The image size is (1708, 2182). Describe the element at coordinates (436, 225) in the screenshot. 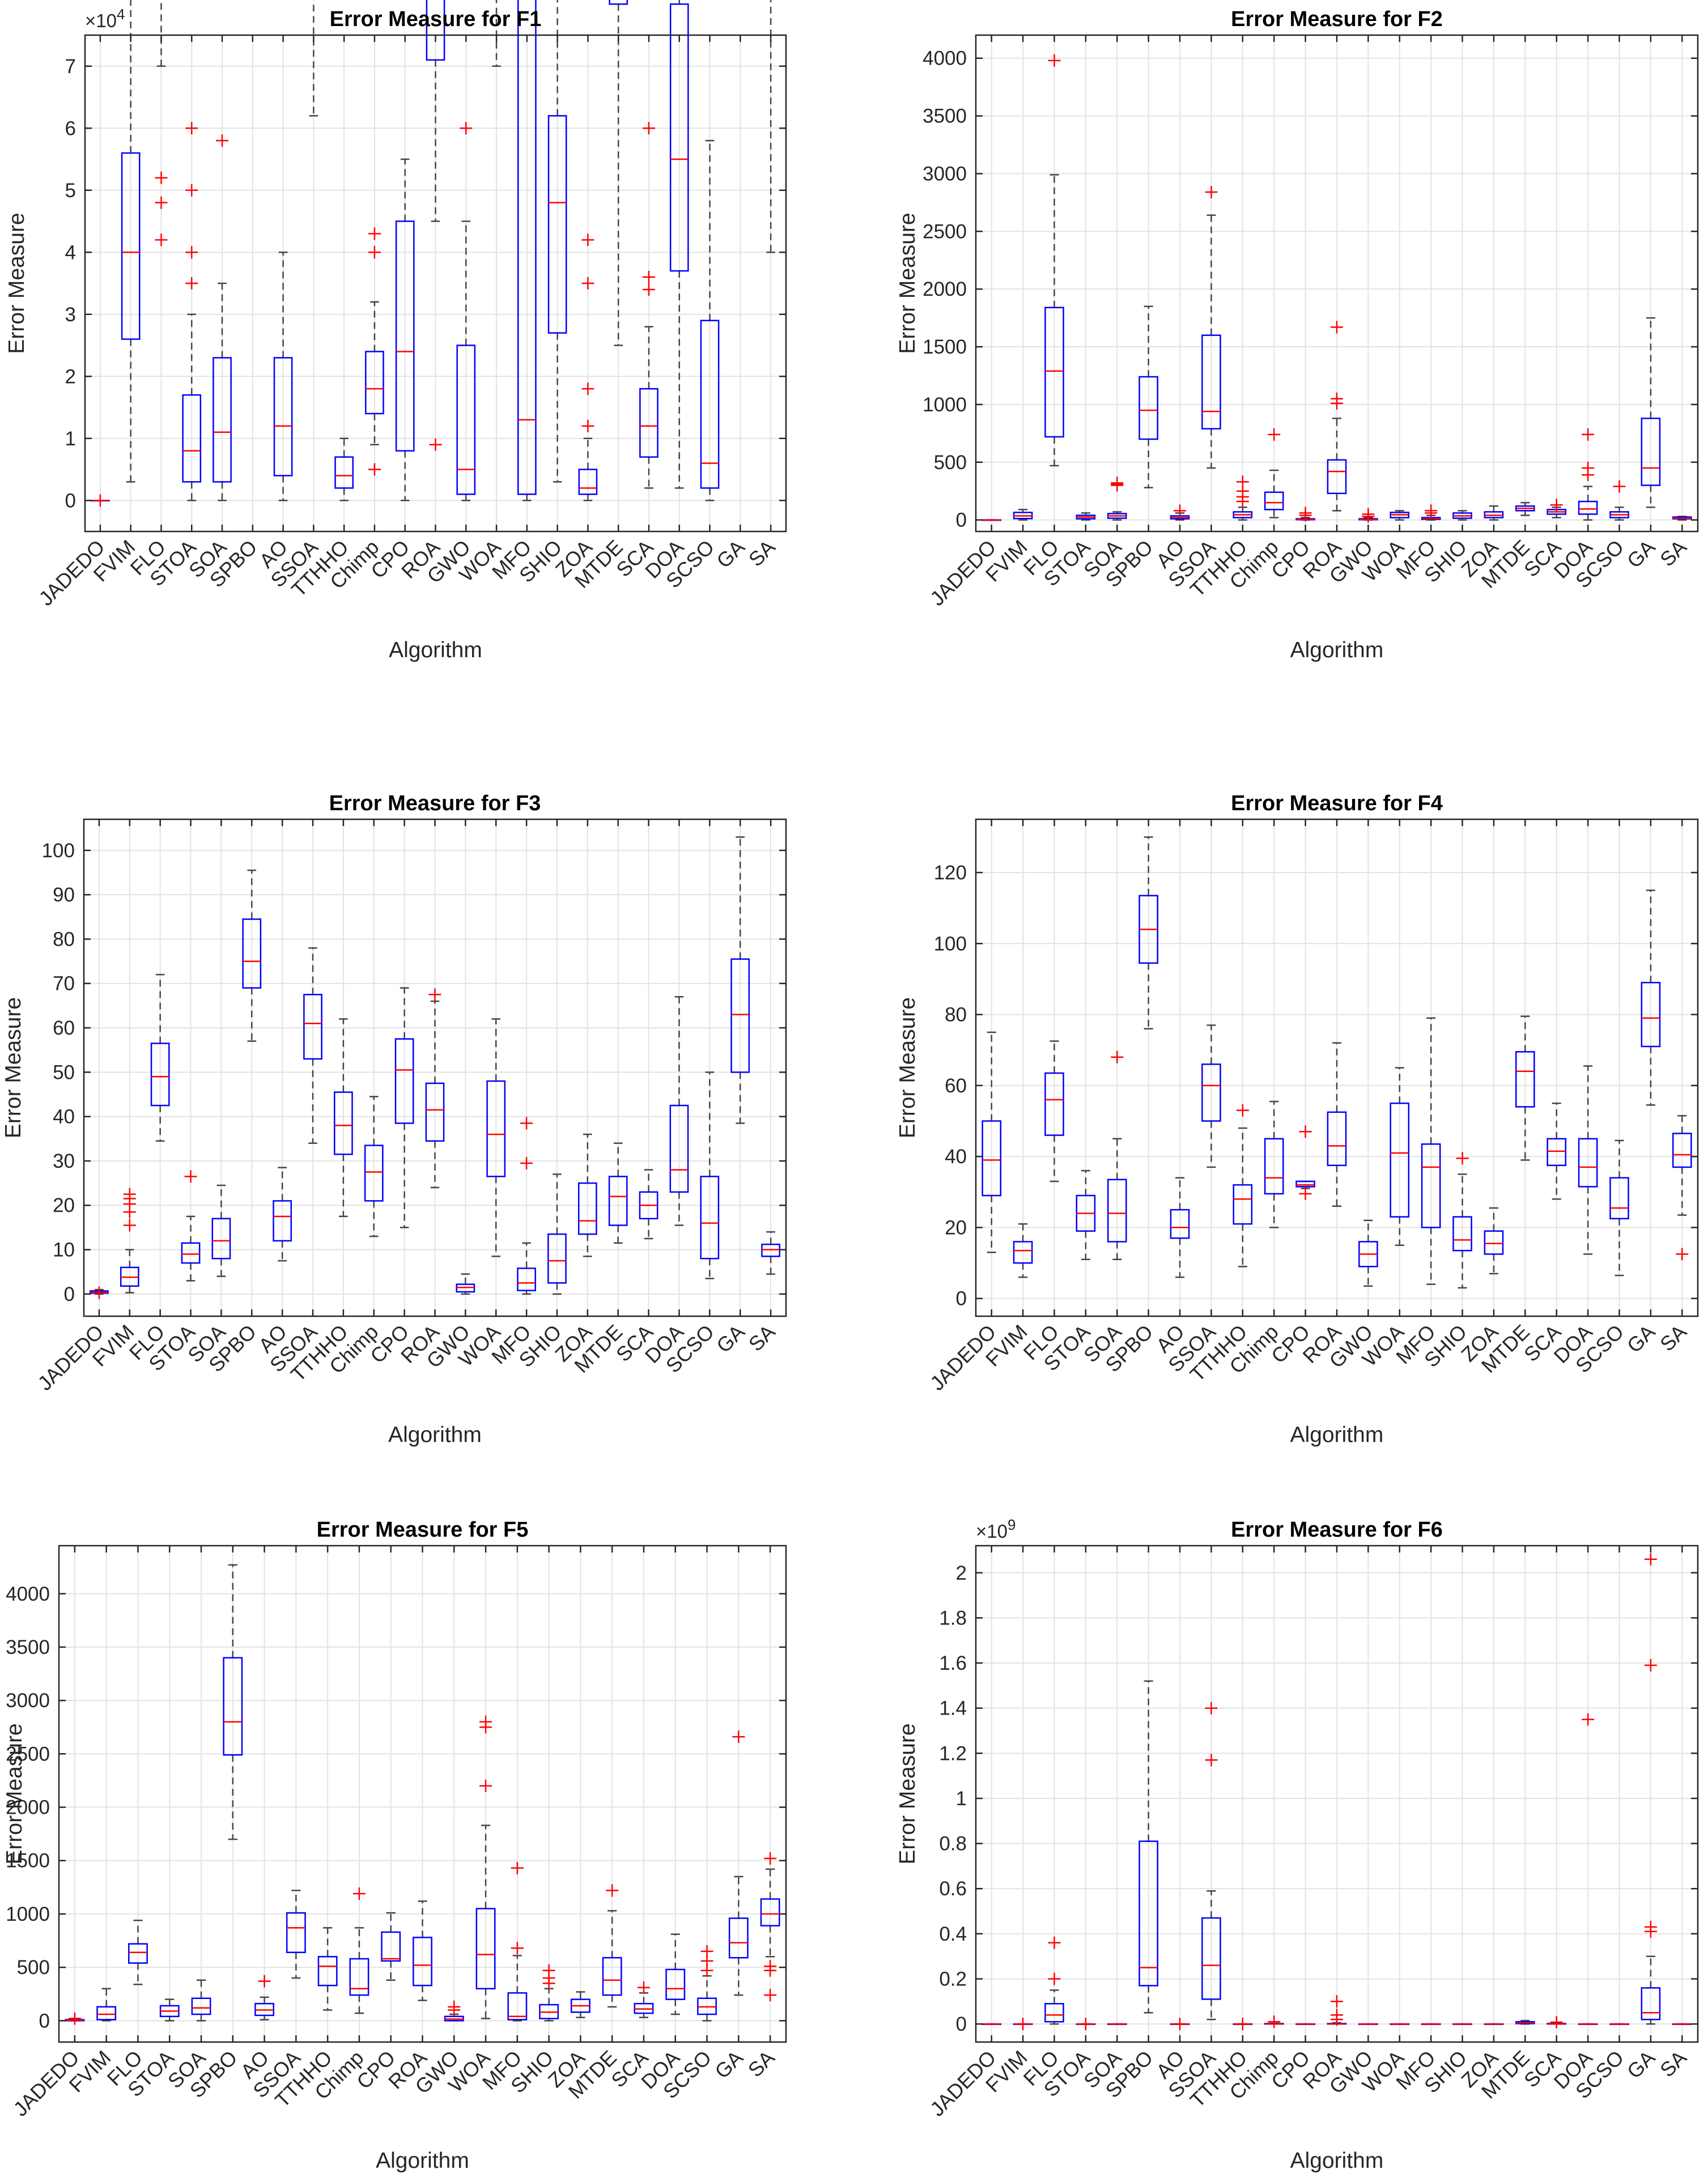

I see `box-ROA` at that location.